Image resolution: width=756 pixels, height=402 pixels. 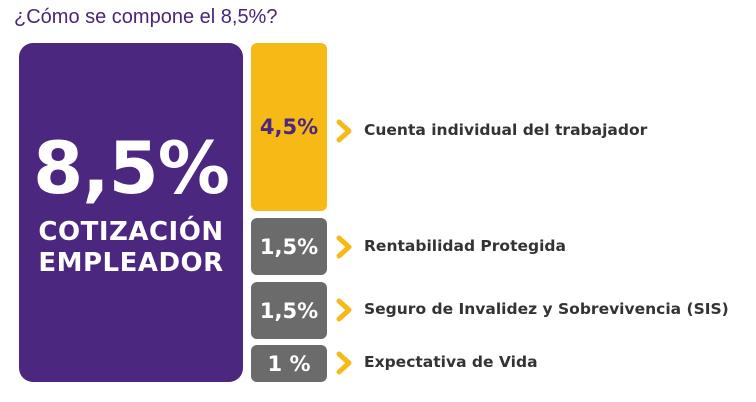 What do you see at coordinates (131, 168) in the screenshot?
I see `total-value: 8,5%` at bounding box center [131, 168].